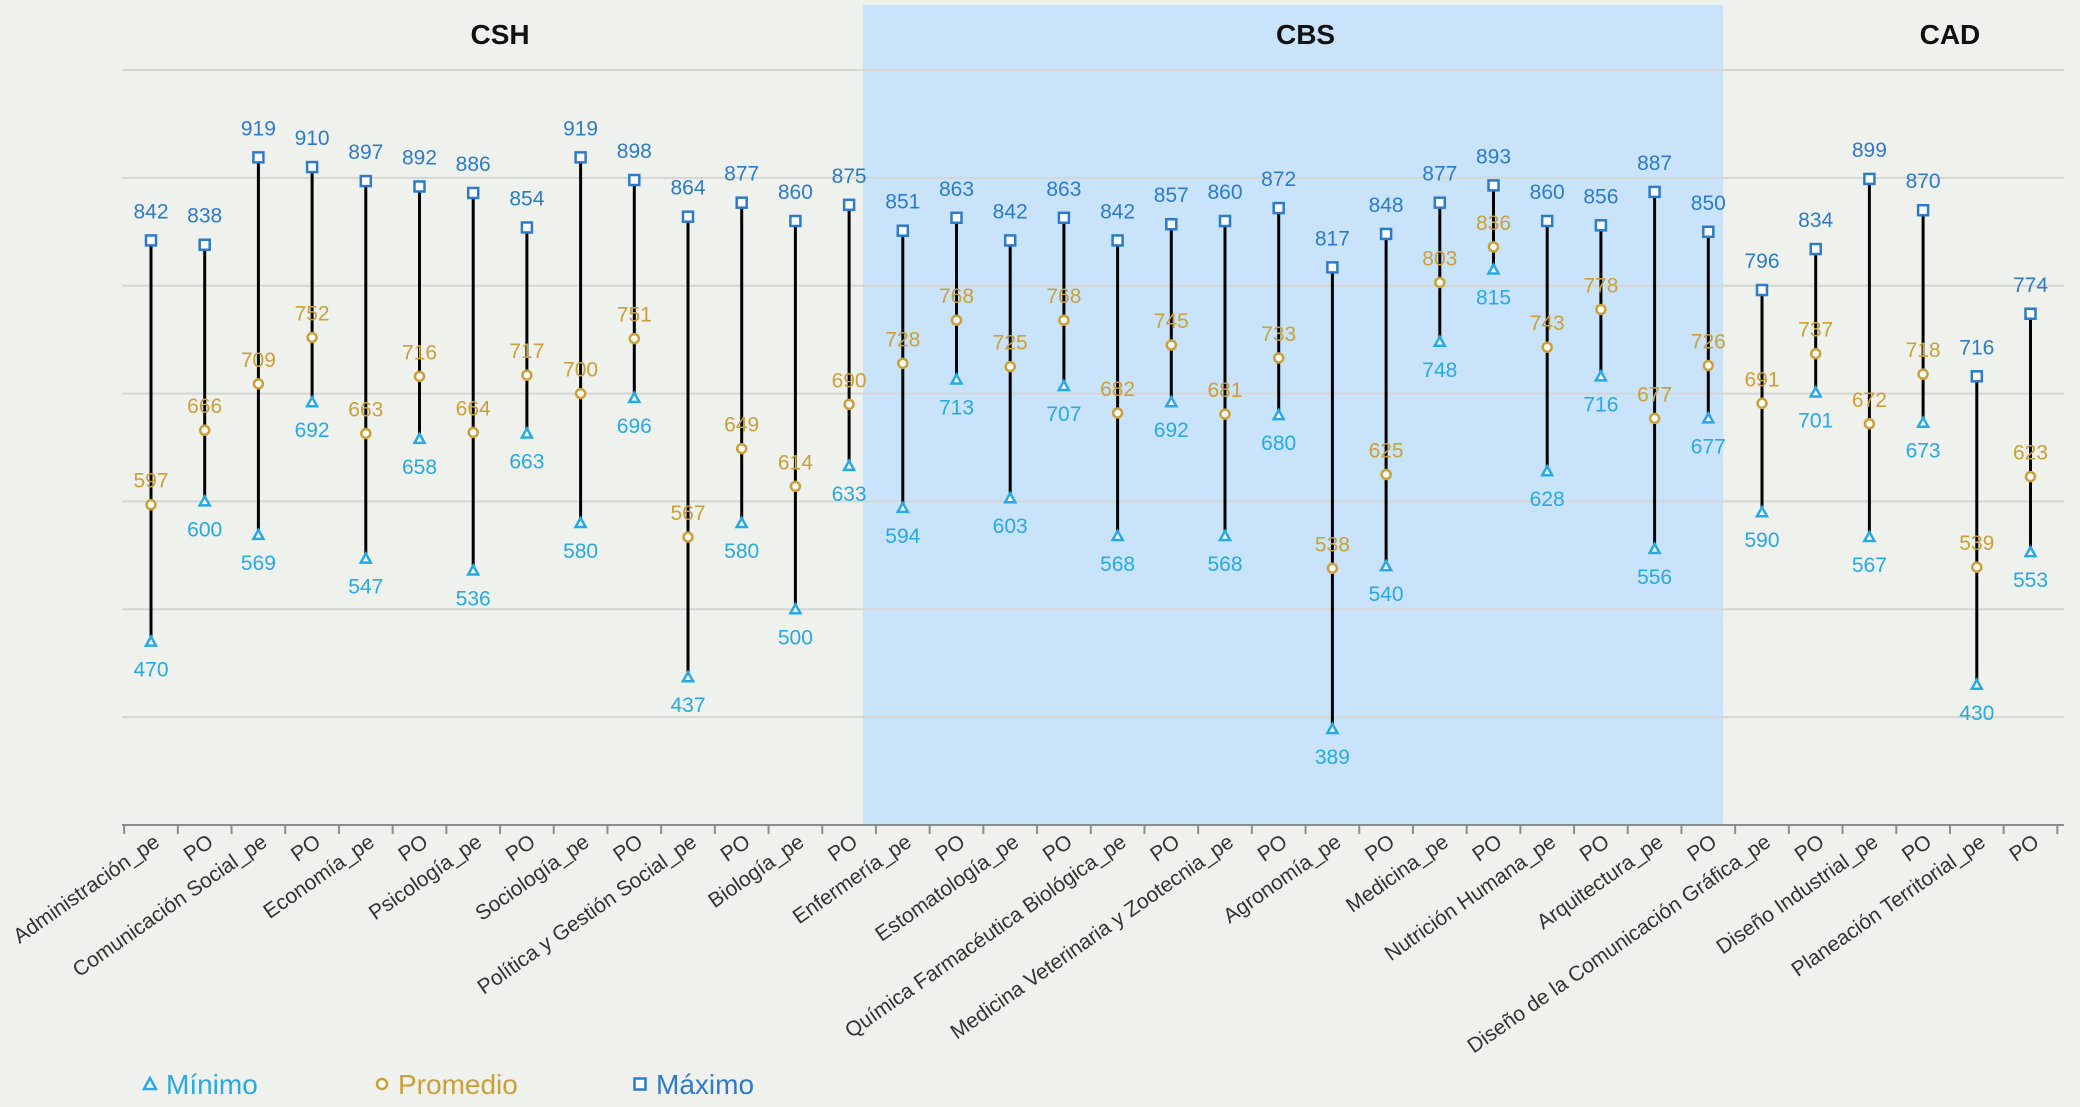  What do you see at coordinates (150, 670) in the screenshot?
I see `min-label: 470` at bounding box center [150, 670].